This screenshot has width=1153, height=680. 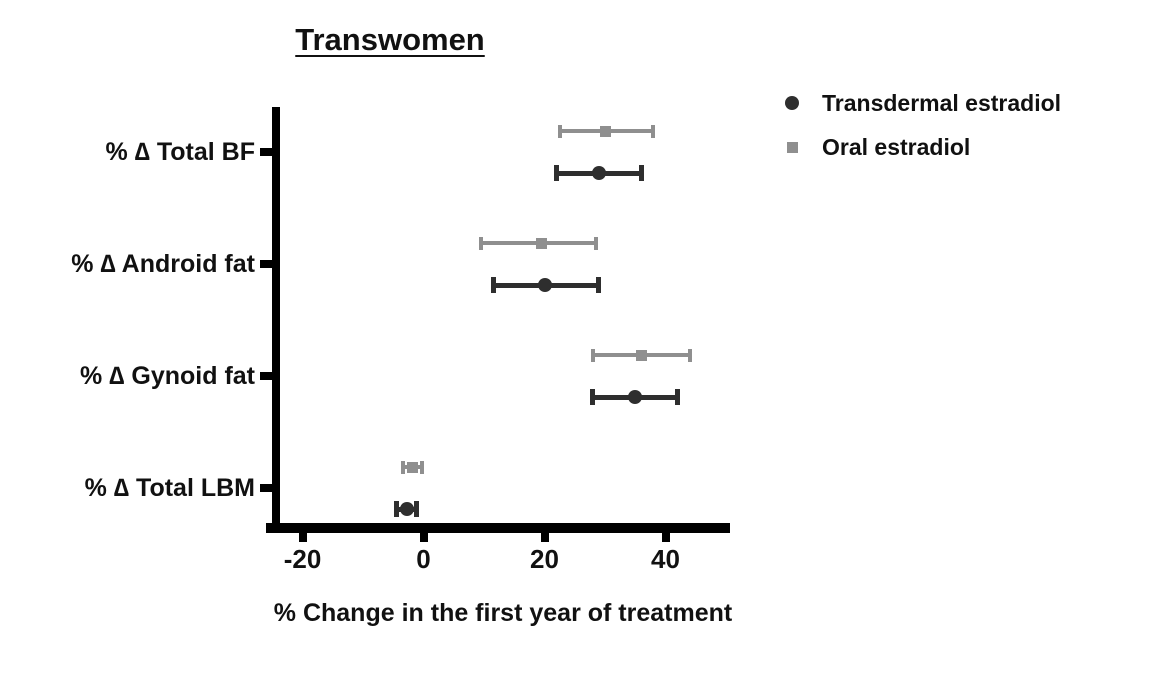 I want to click on y-axis-line, so click(x=276, y=320).